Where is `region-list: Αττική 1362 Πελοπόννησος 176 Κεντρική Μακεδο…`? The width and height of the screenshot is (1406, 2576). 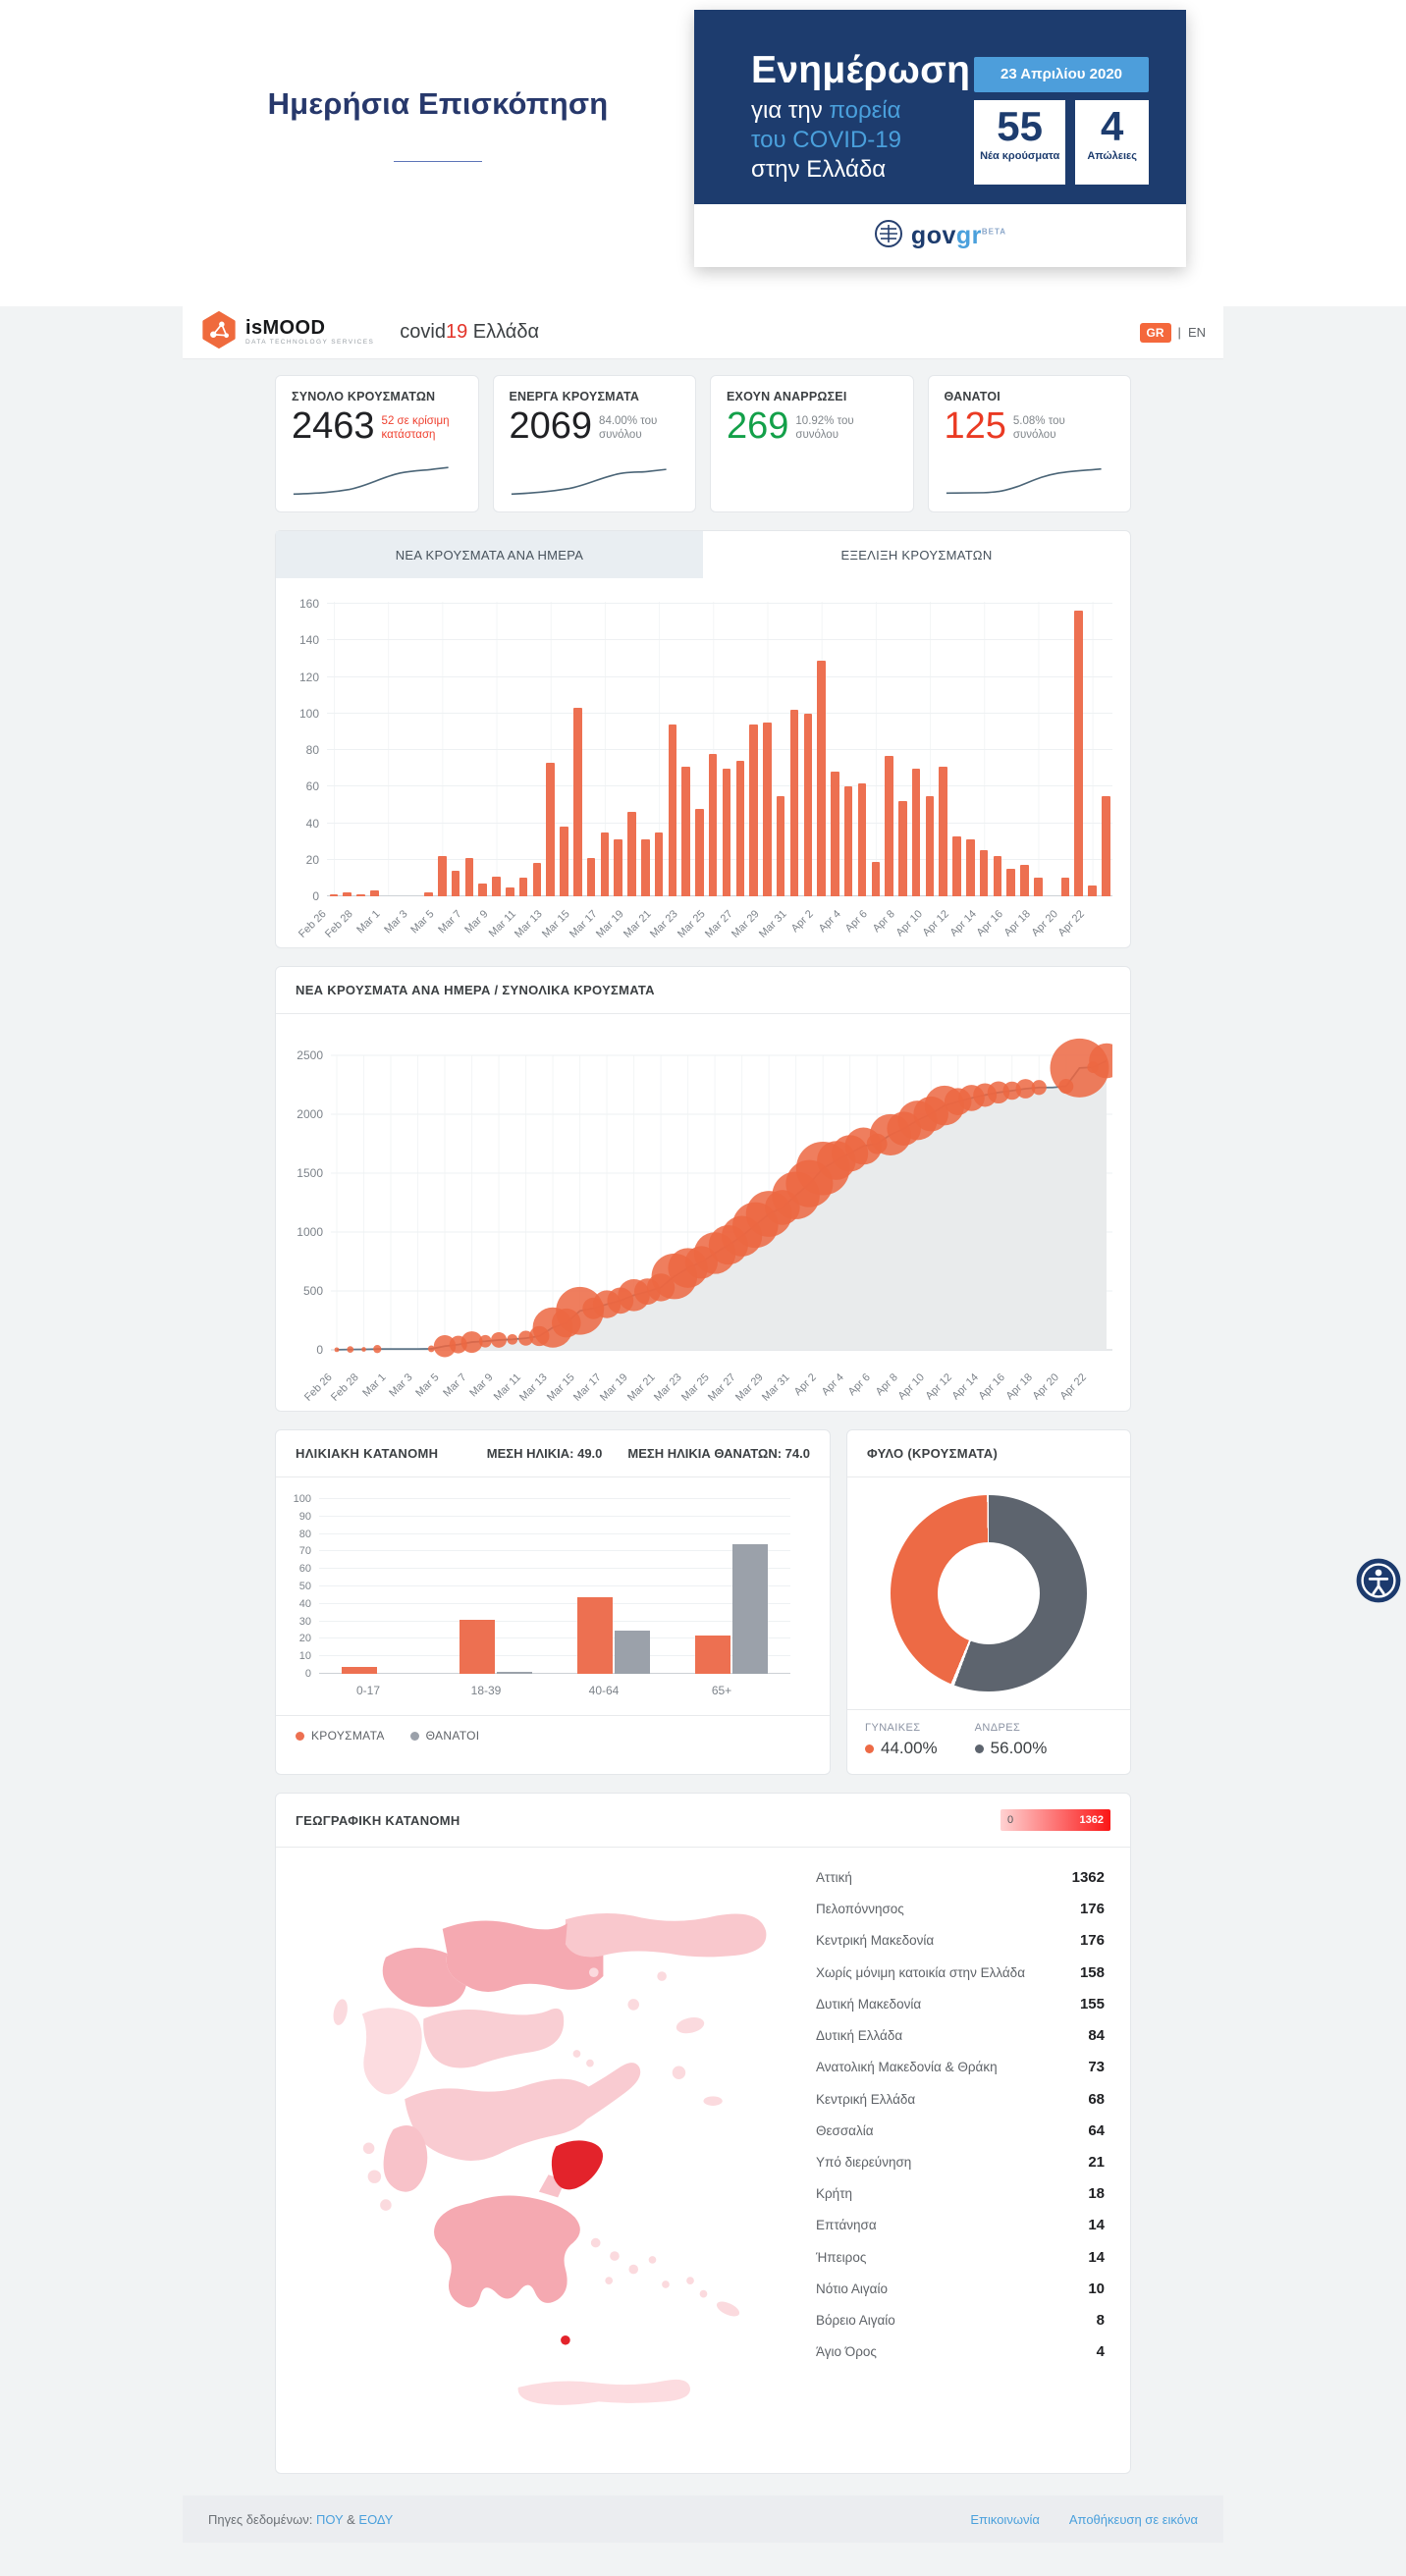 region-list: Αττική 1362 Πελοπόννησος 176 Κεντρική Μακεδο… is located at coordinates (968, 2160).